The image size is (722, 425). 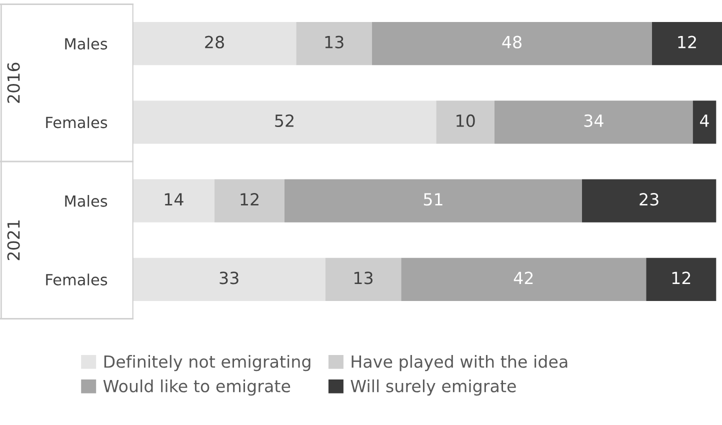 I want to click on data-label: 14, so click(x=174, y=199).